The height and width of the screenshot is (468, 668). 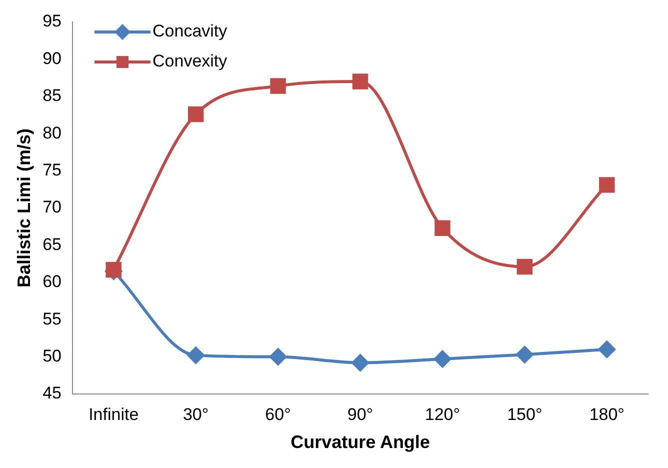 What do you see at coordinates (195, 414) in the screenshot?
I see `x-tick-label: 30°` at bounding box center [195, 414].